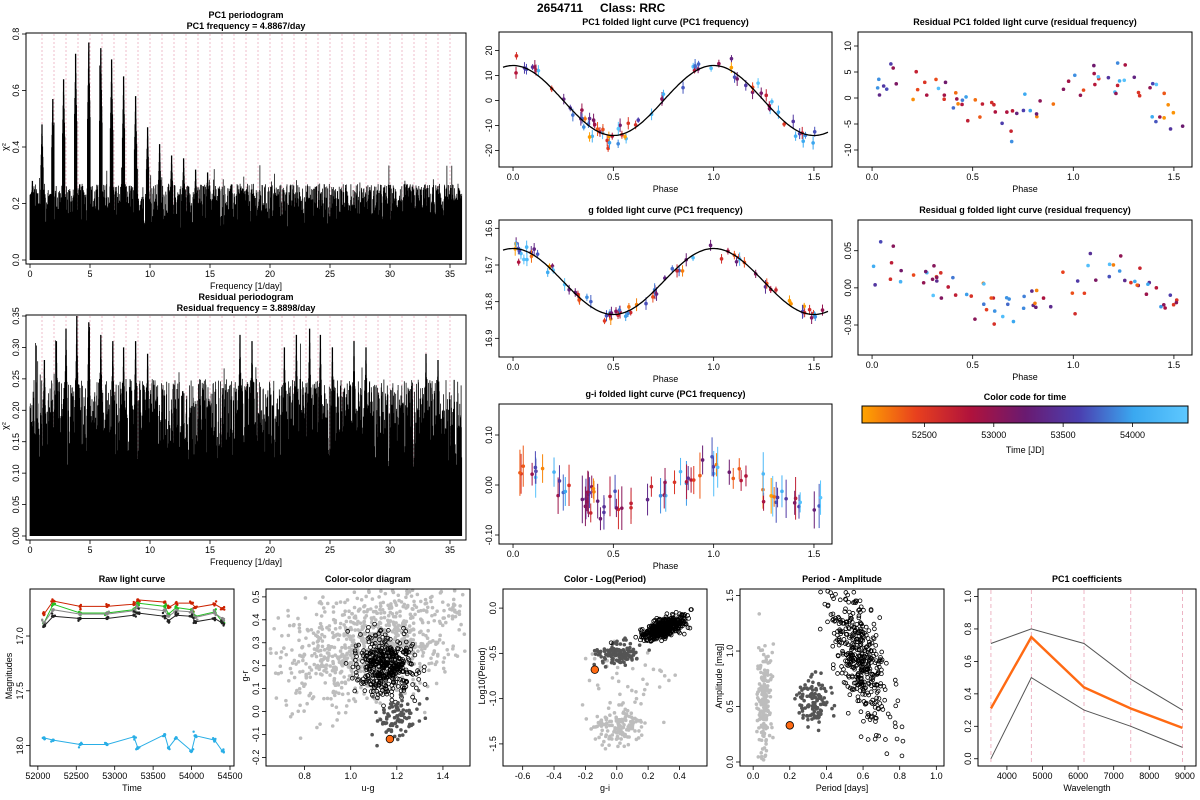  Describe the element at coordinates (189, 616) in the screenshot. I see `series-point-black` at that location.